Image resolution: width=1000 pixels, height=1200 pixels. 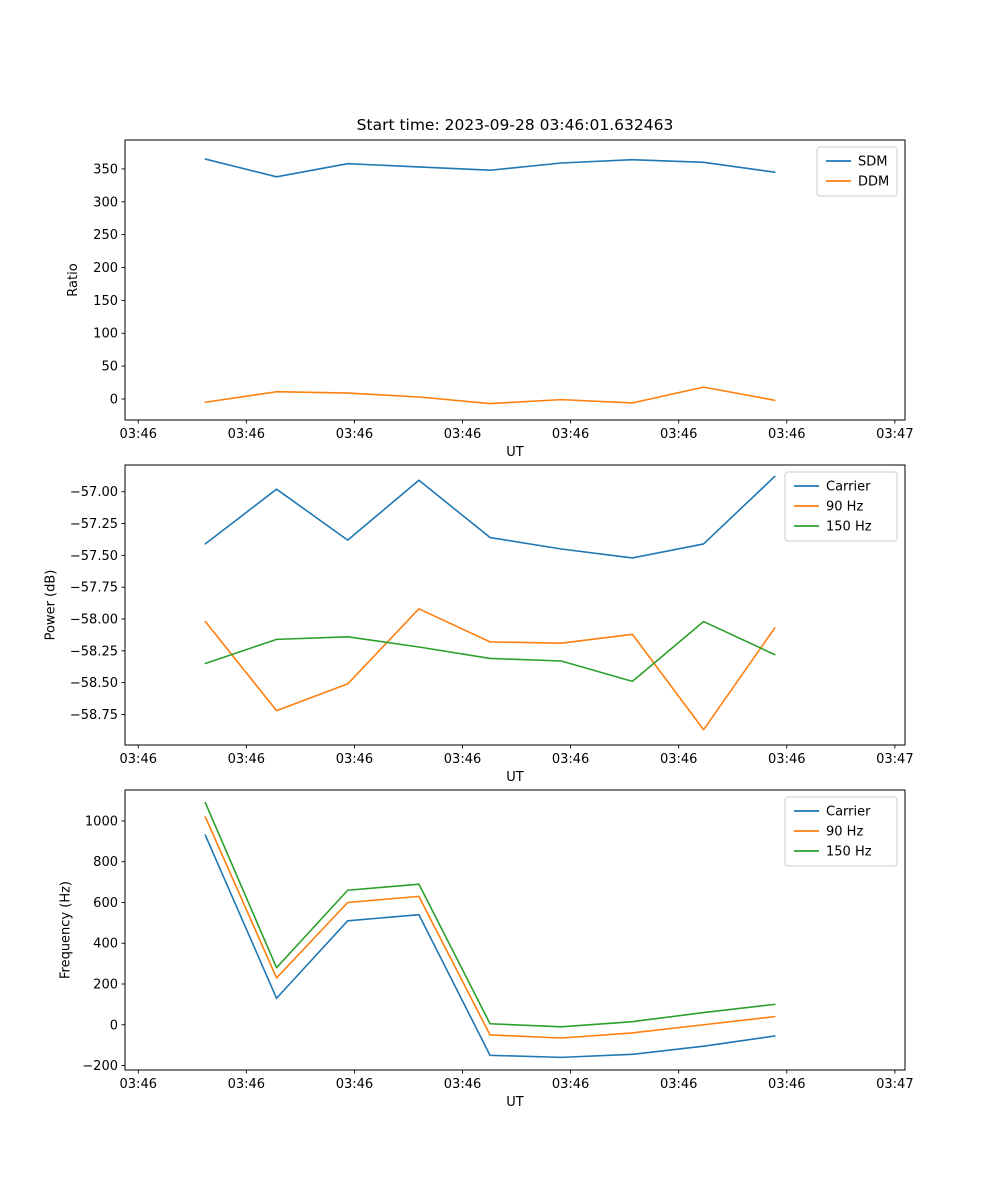 I want to click on y-tick-label: 50, so click(x=109, y=367).